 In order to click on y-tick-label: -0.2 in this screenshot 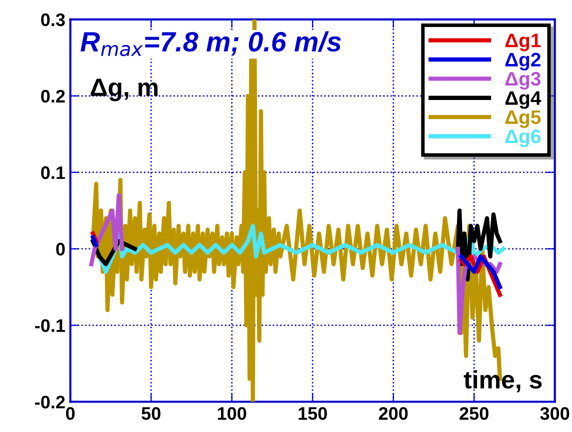, I will do `click(50, 402)`.